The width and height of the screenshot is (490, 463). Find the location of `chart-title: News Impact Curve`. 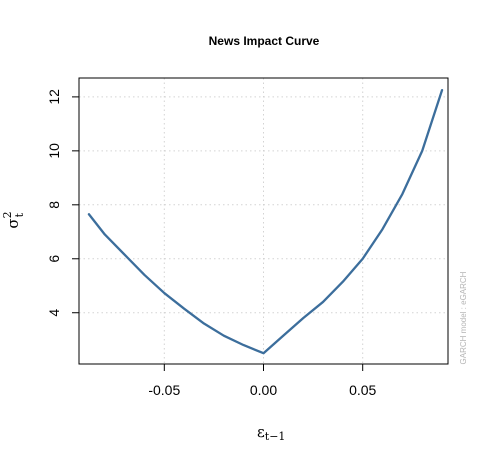

chart-title: News Impact Curve is located at coordinates (264, 41).